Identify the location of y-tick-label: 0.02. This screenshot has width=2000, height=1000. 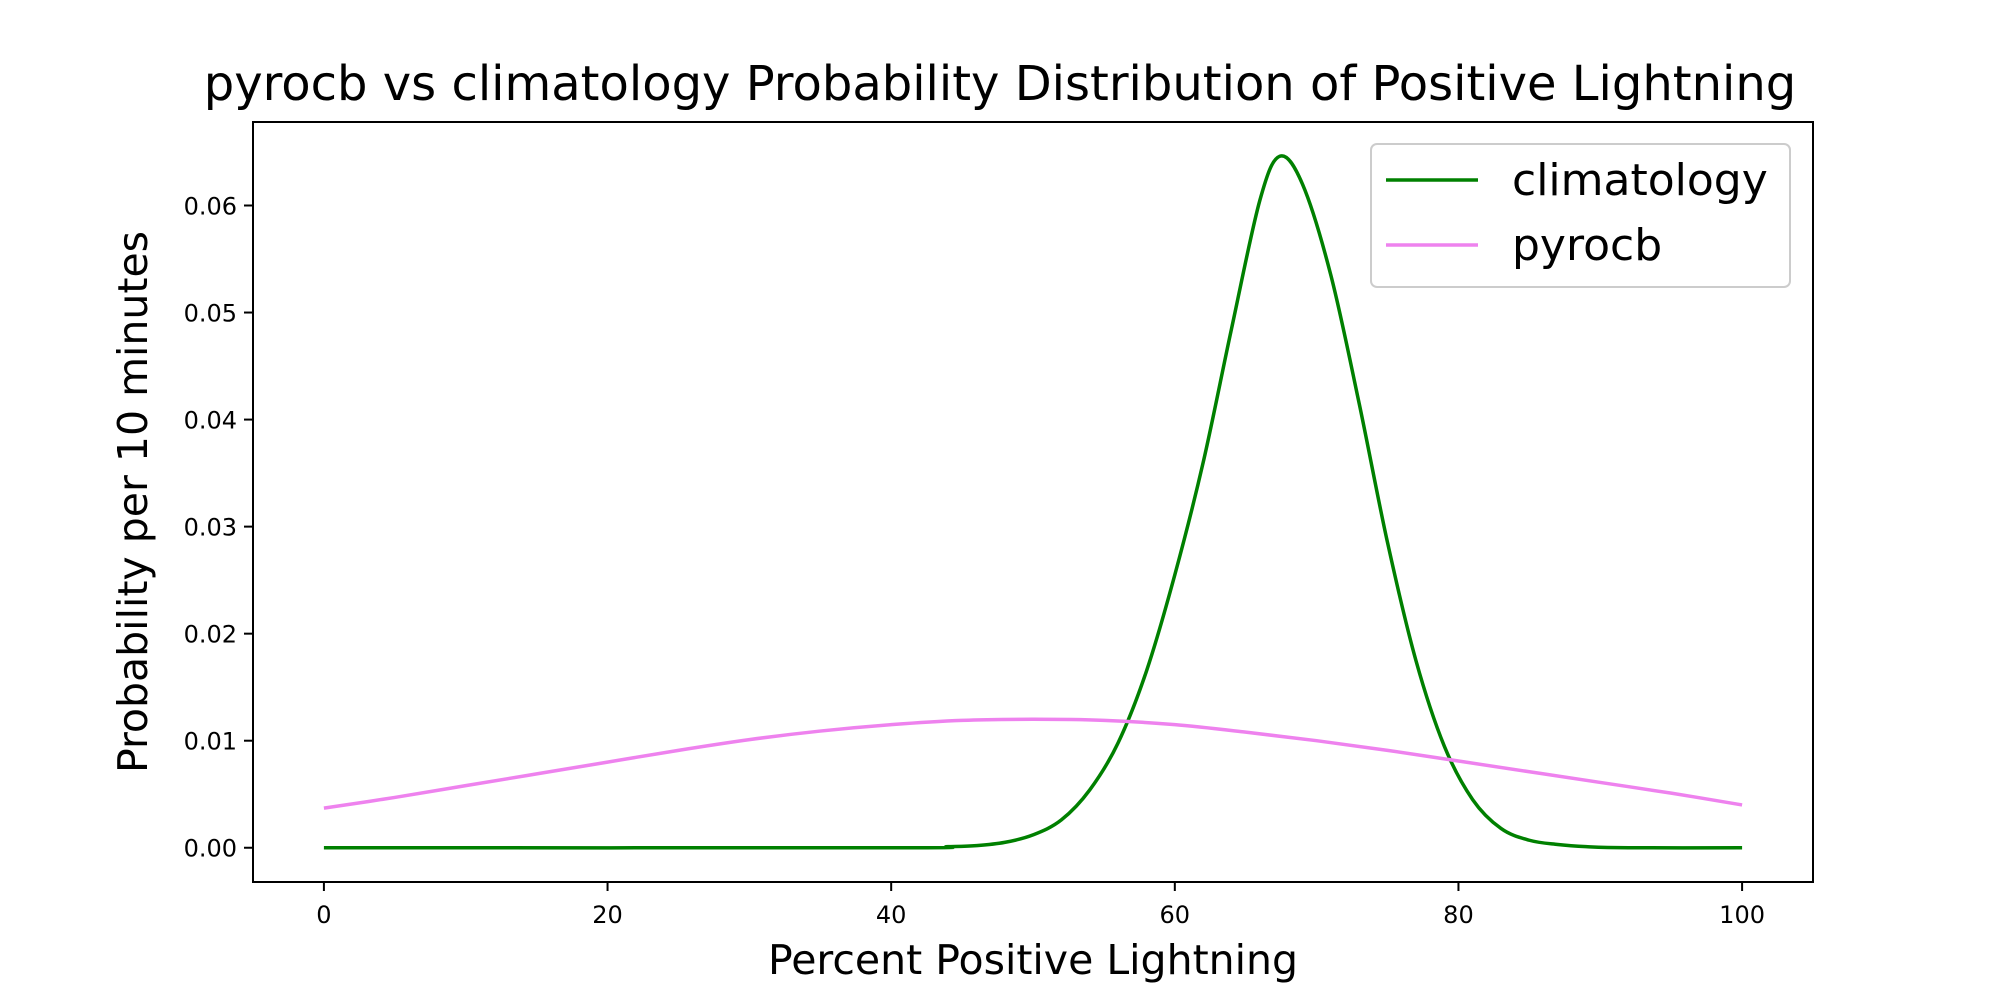
(210, 635).